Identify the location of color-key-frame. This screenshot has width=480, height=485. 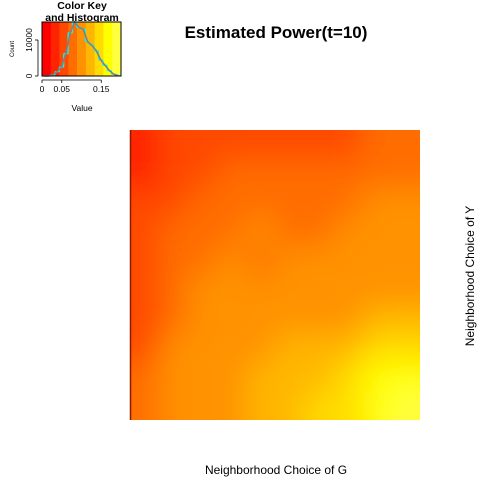
(81, 49).